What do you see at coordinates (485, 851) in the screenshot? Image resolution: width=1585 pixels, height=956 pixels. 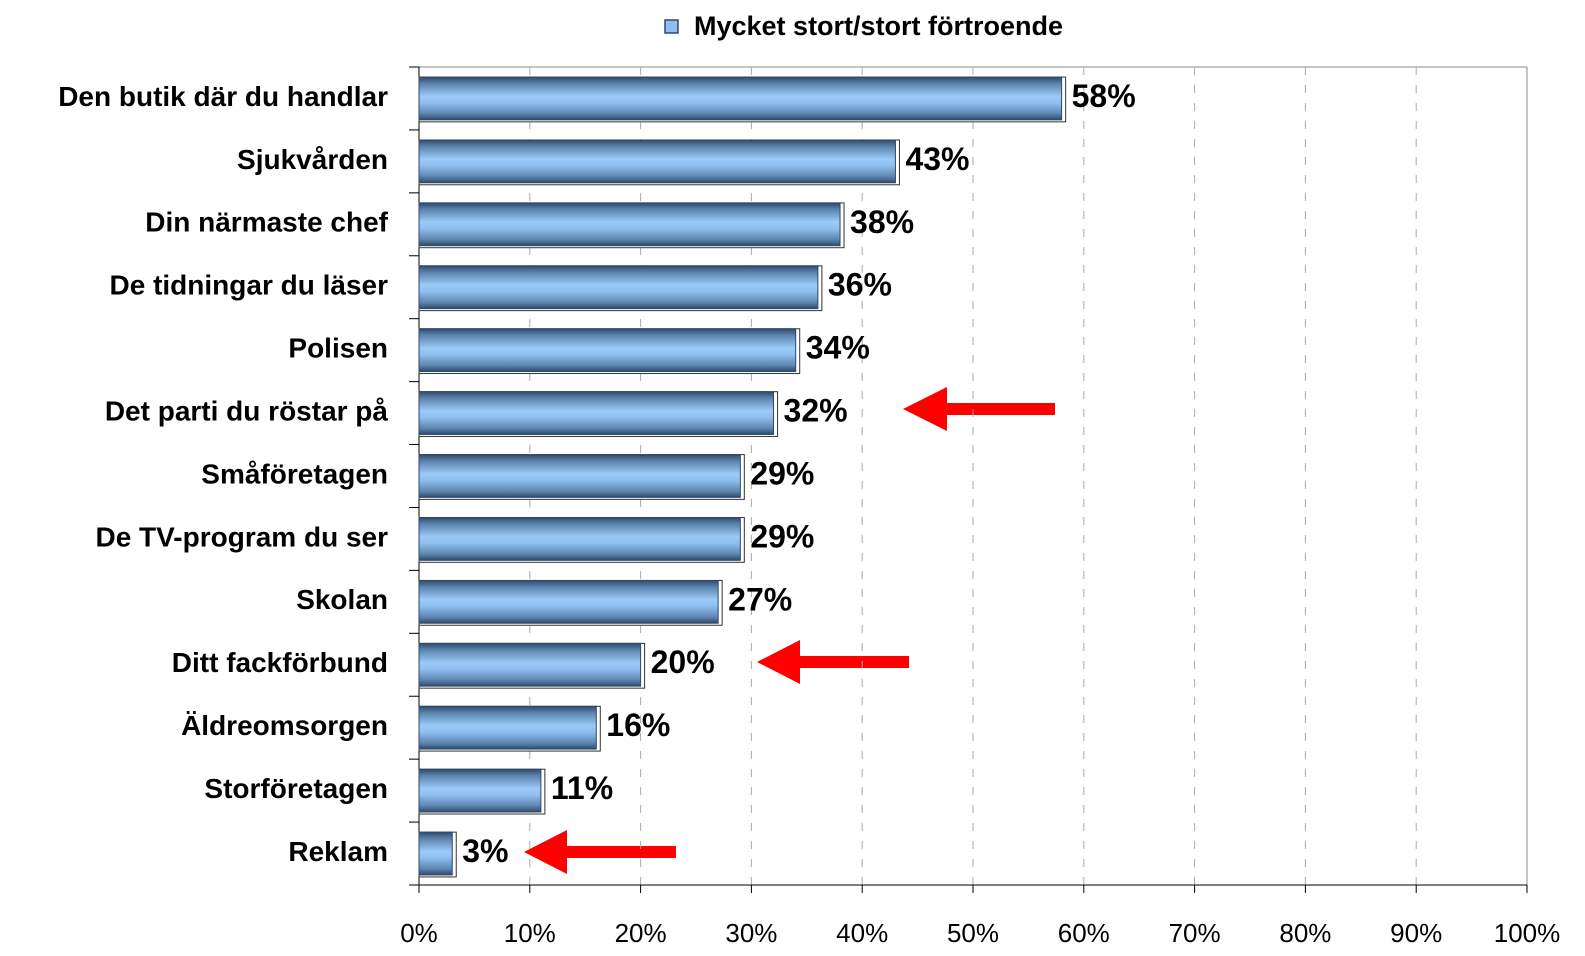 I see `data-label: 3%` at bounding box center [485, 851].